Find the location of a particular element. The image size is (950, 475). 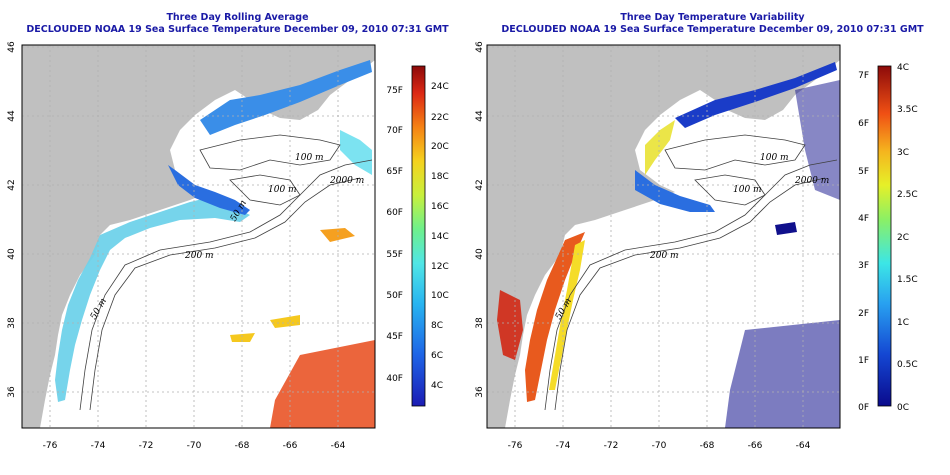

variability-band is located at coordinates (555, 317).